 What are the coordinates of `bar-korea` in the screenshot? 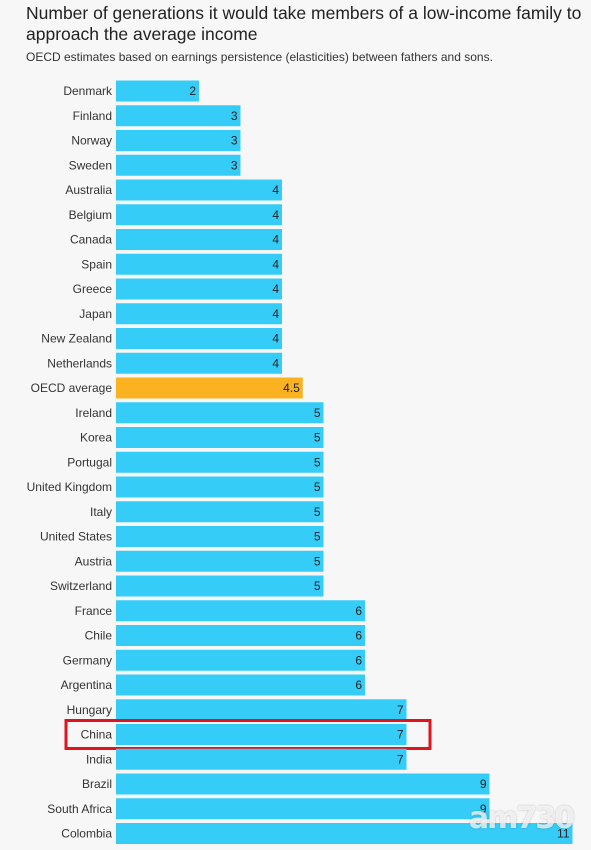 It's located at (220, 437).